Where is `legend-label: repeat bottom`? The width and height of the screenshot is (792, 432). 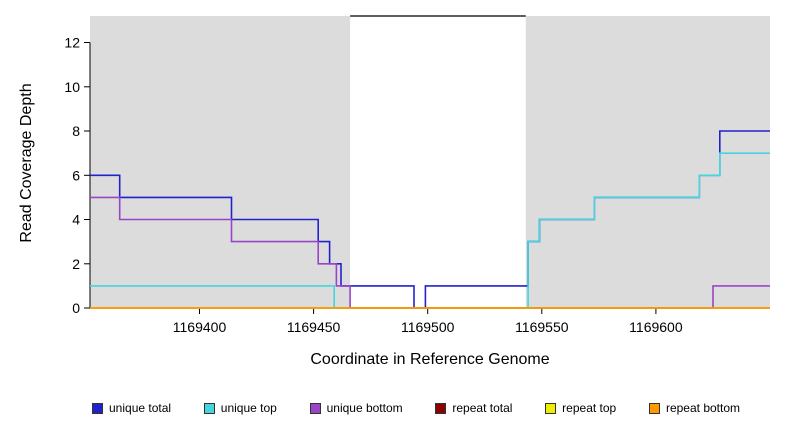 legend-label: repeat bottom is located at coordinates (702, 408).